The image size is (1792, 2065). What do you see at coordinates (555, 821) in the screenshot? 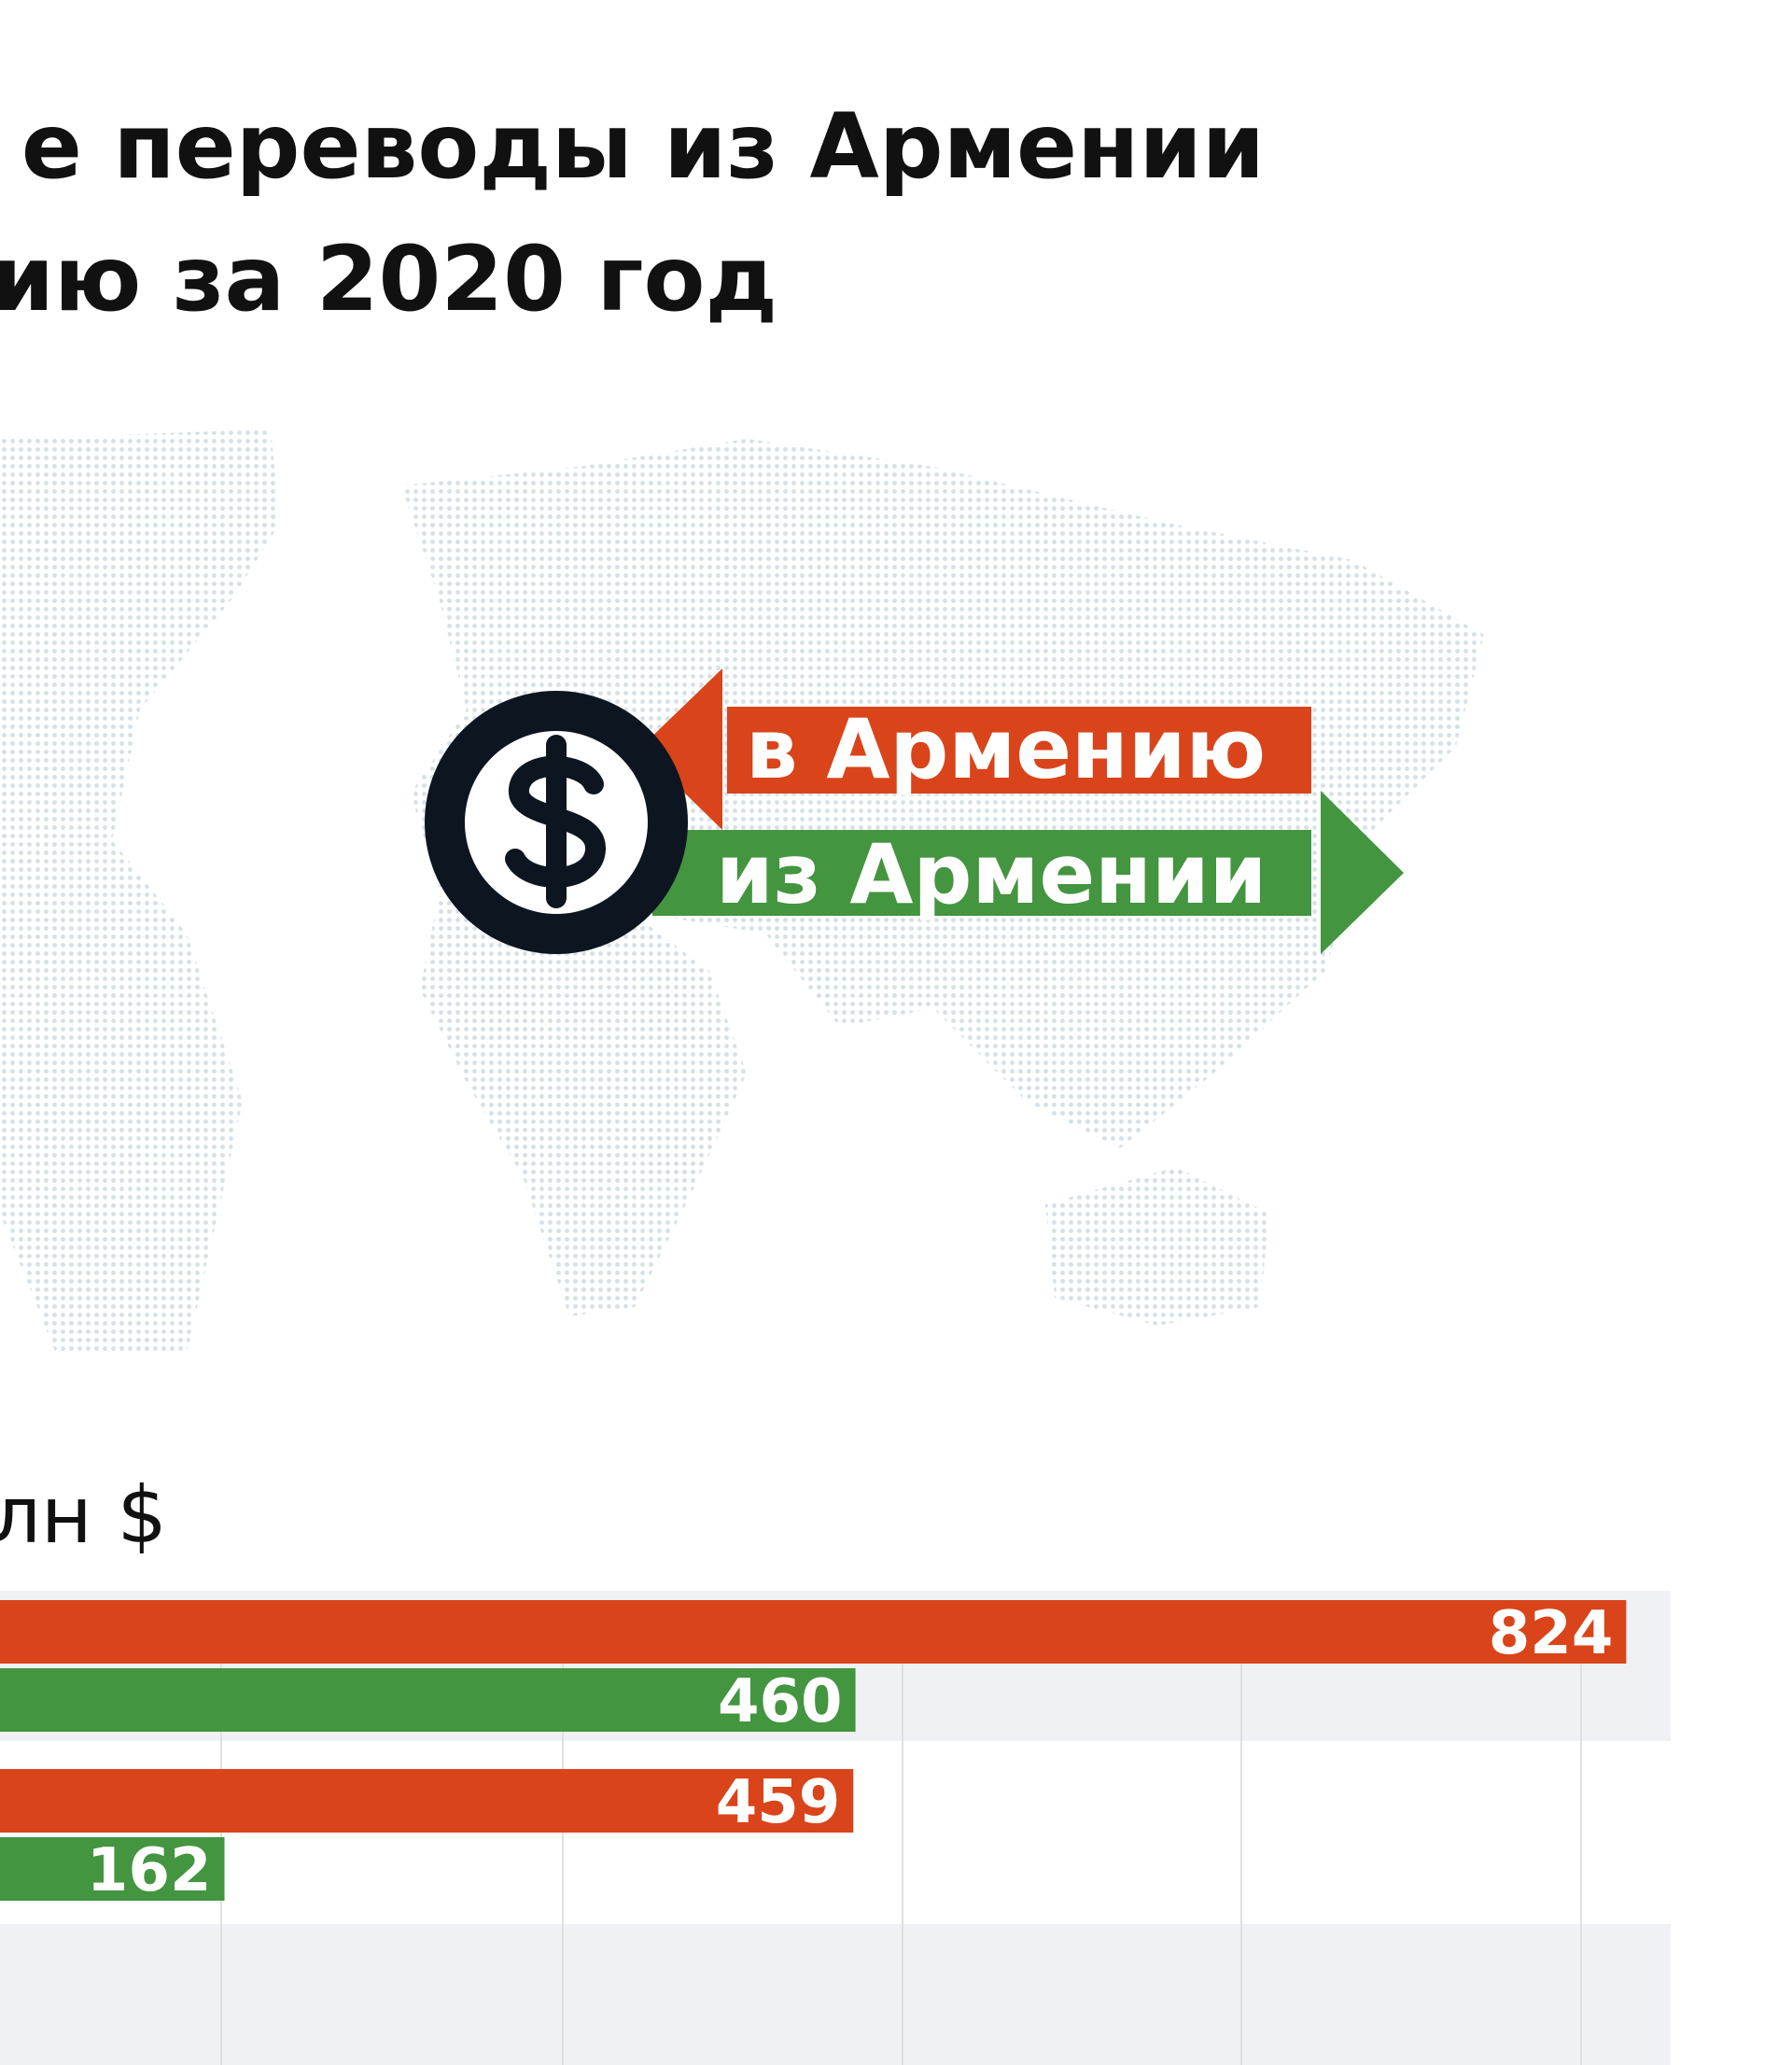
I see `dollar-icon` at bounding box center [555, 821].